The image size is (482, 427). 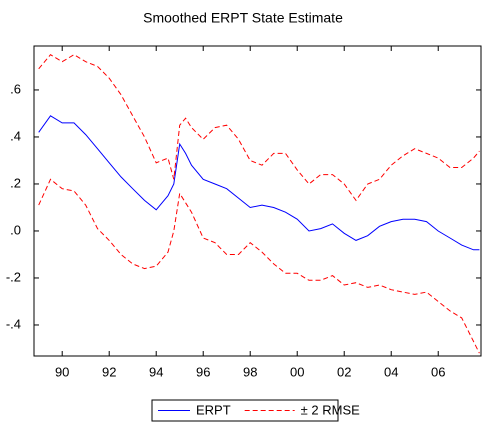 What do you see at coordinates (203, 371) in the screenshot?
I see `x-tick-label: 96` at bounding box center [203, 371].